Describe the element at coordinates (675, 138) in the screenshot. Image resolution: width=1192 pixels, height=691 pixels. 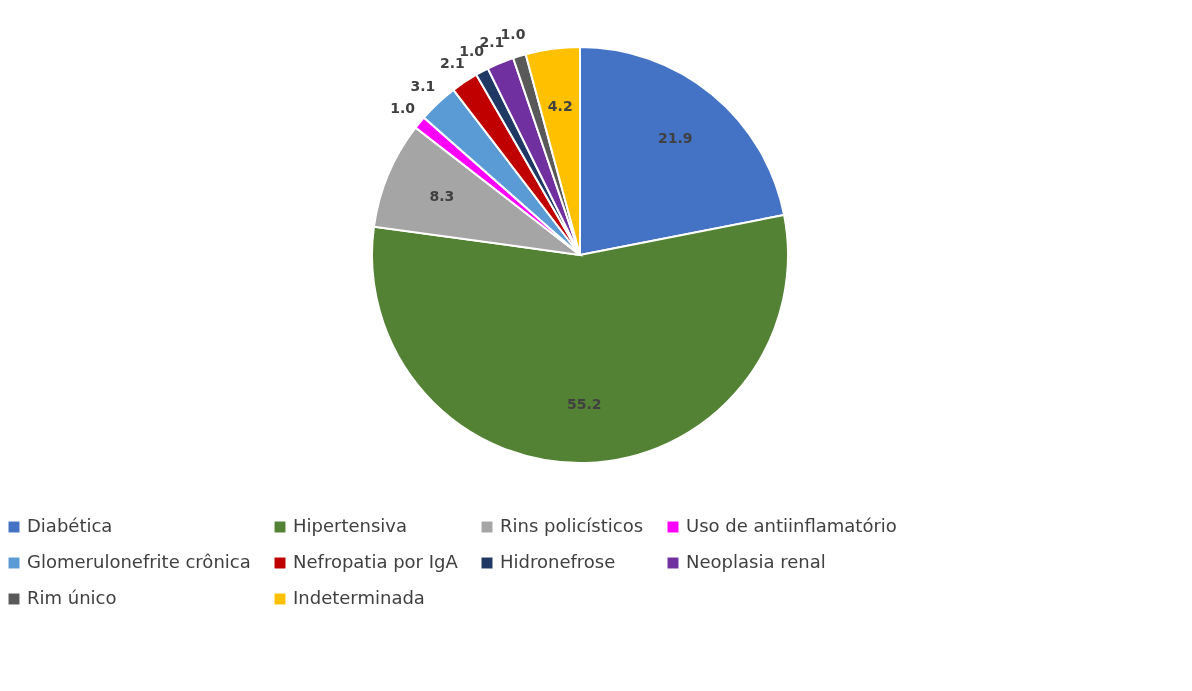
I see `data-label: 21.9` at that location.